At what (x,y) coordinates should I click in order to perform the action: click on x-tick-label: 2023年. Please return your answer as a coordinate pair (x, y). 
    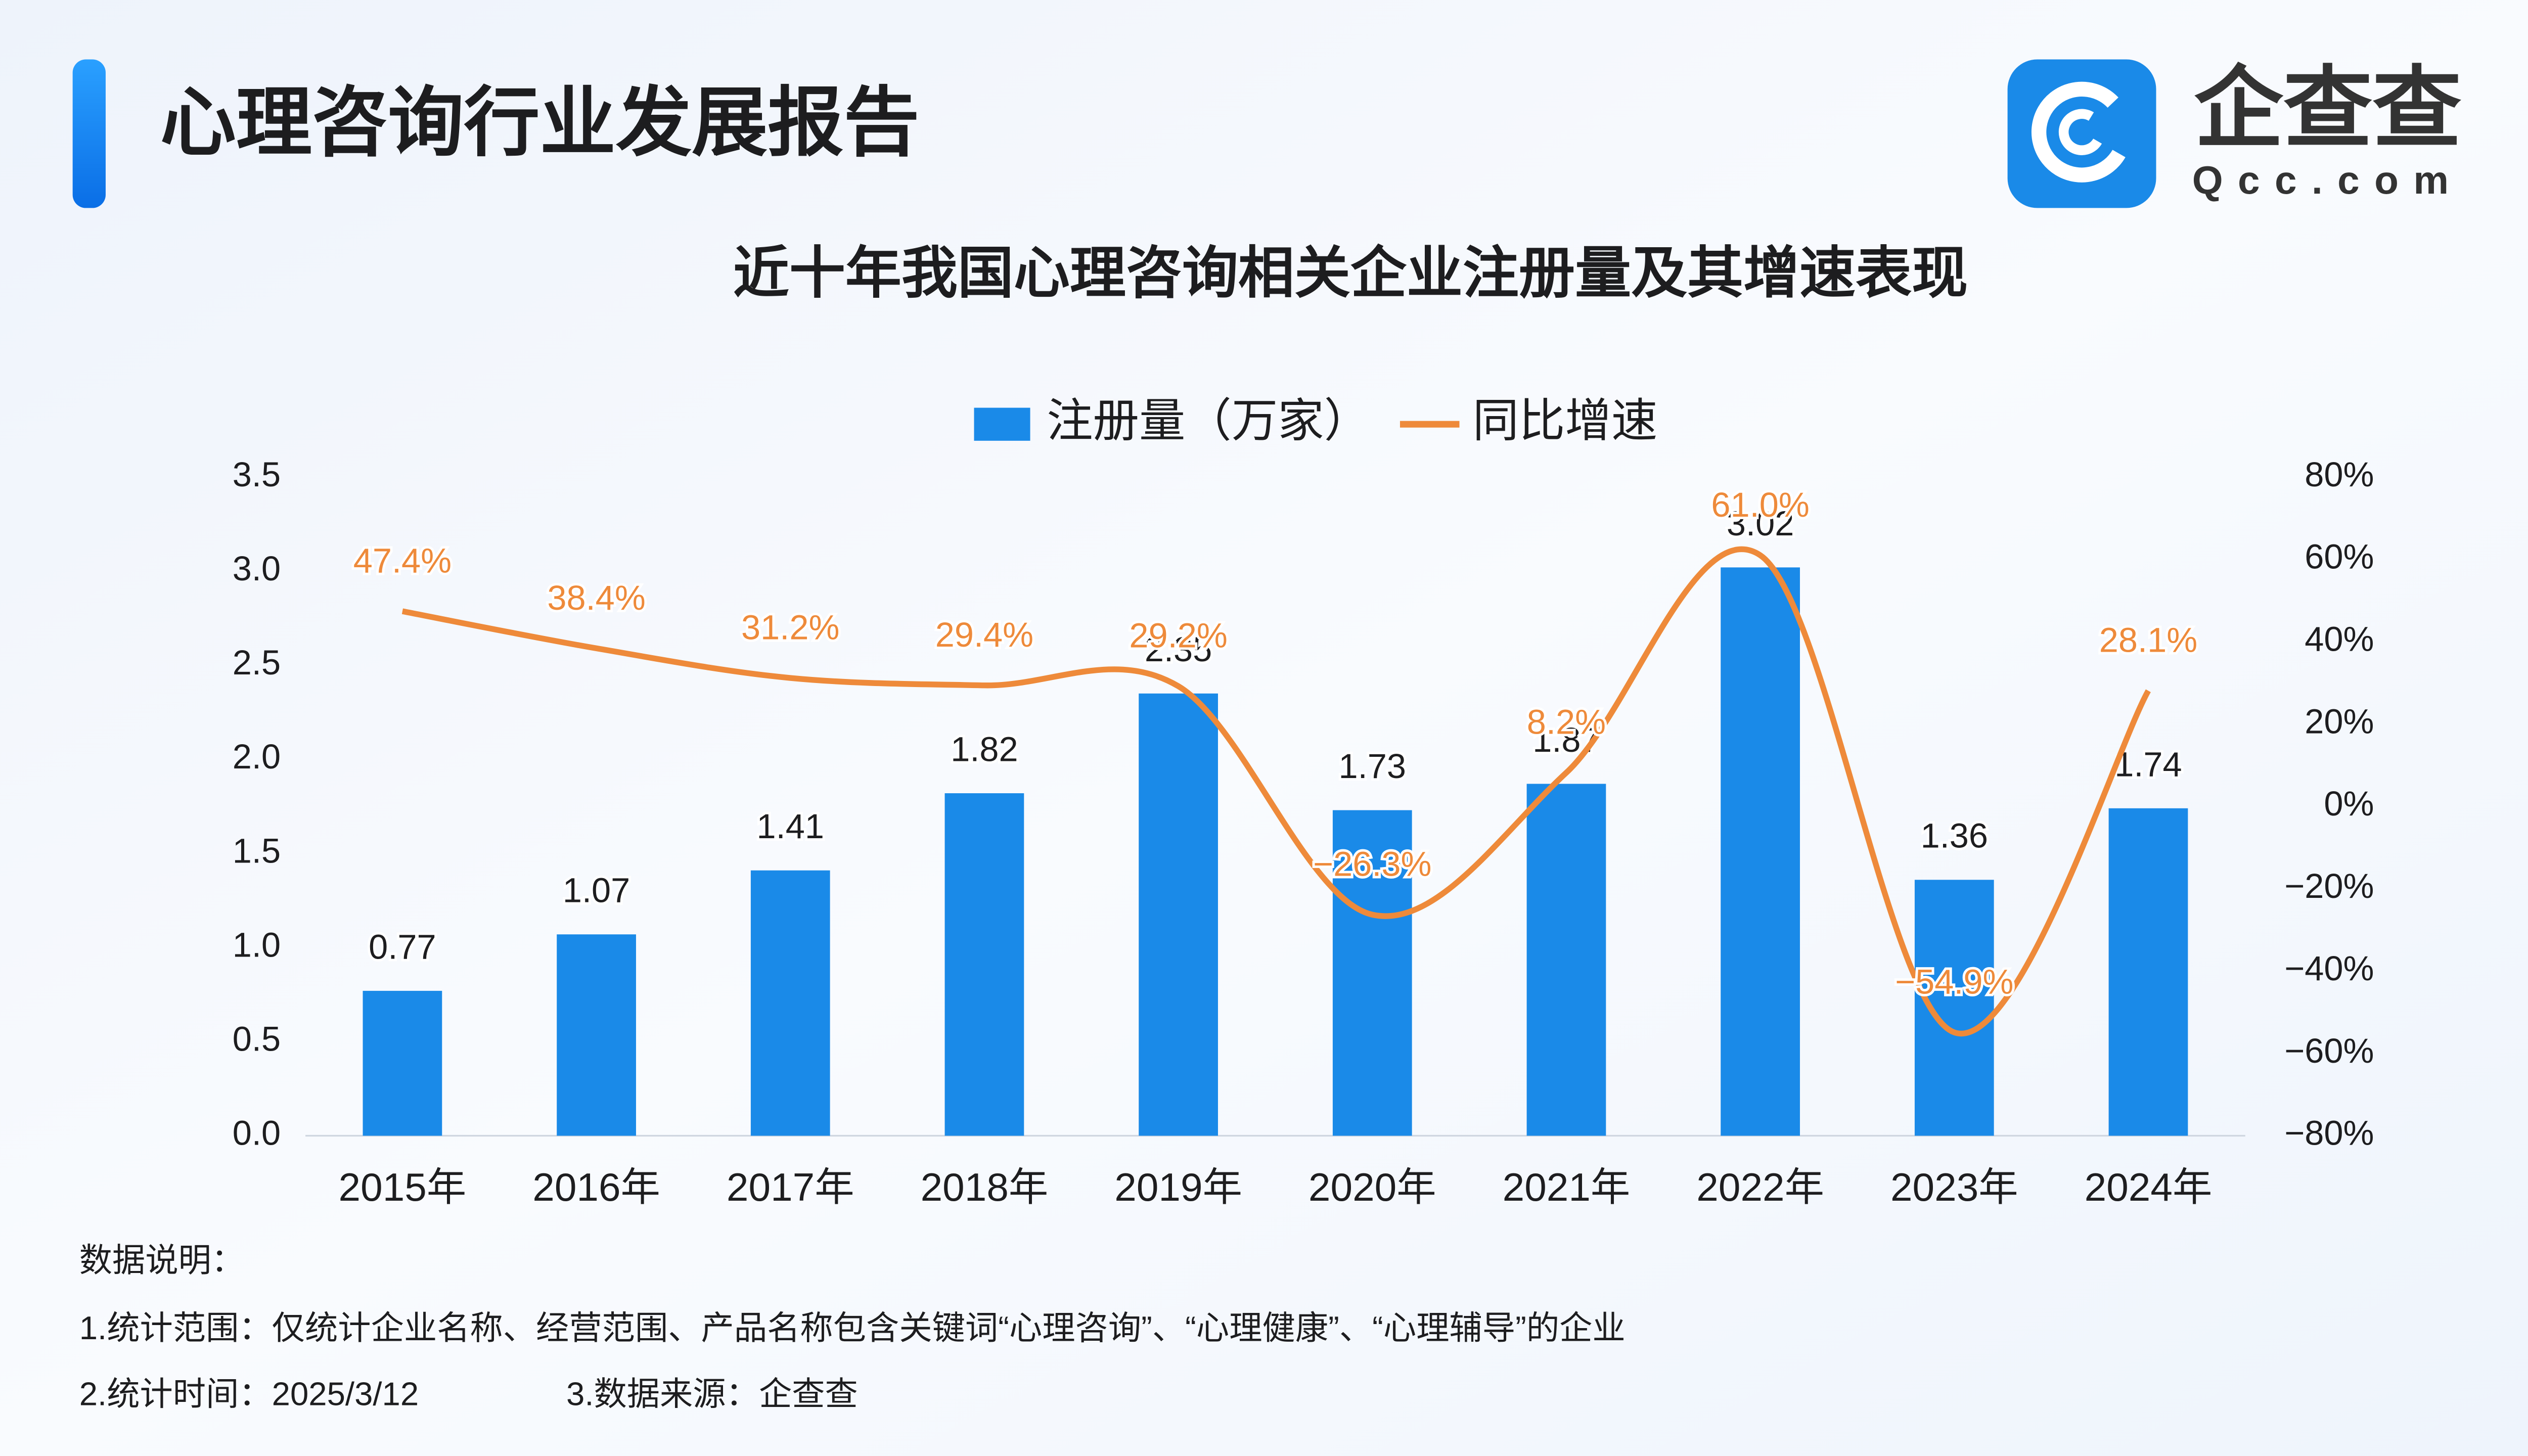
    Looking at the image, I should click on (1954, 1187).